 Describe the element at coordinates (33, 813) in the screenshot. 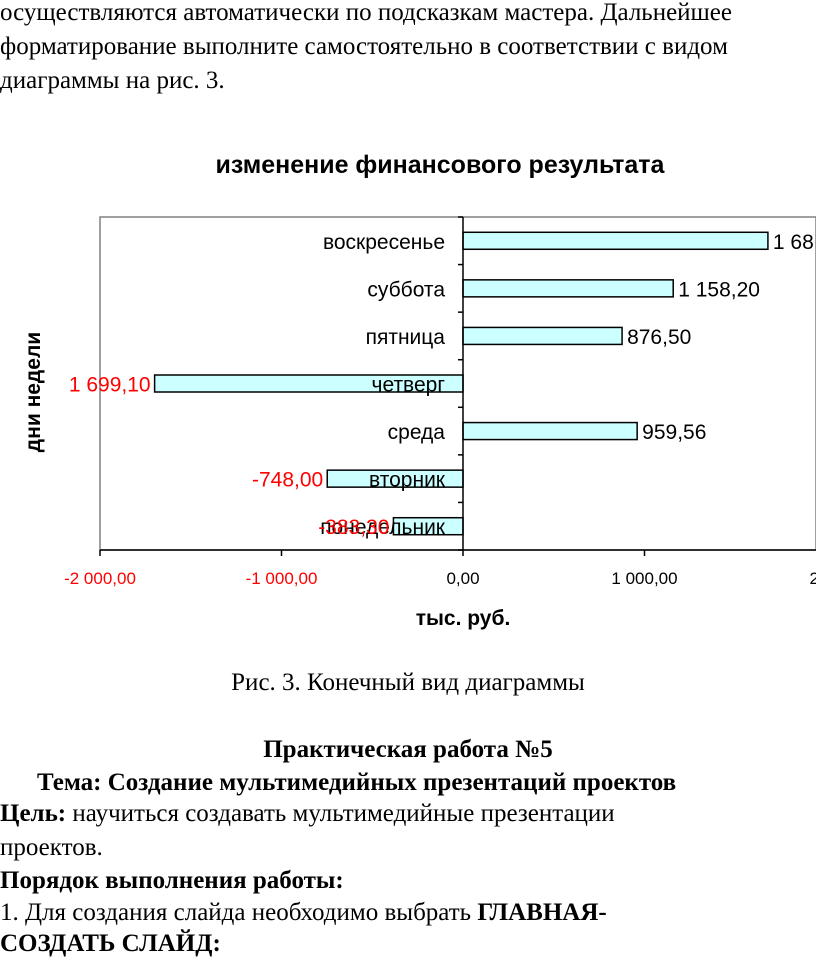

I see `goal-label: Цель:` at that location.